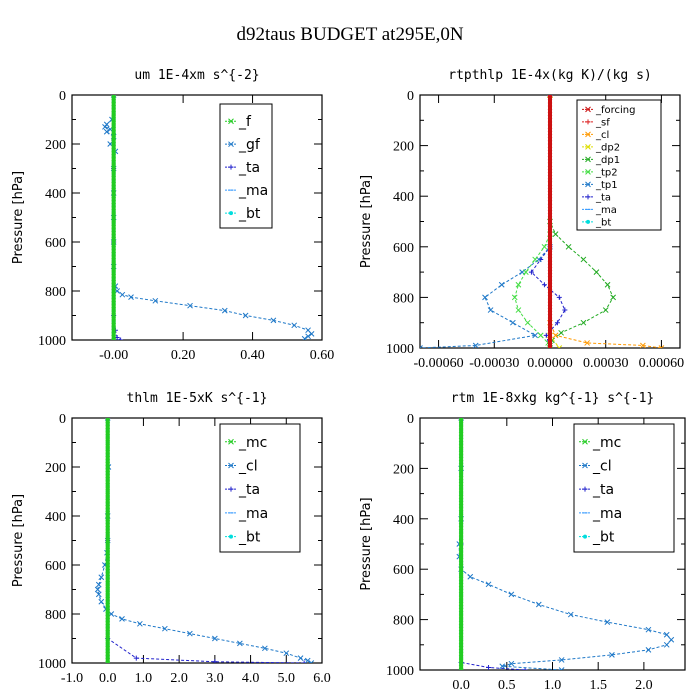 The image size is (700, 700). Describe the element at coordinates (196, 75) in the screenshot. I see `panel-title: um 1E-4xm s^{-2}` at that location.